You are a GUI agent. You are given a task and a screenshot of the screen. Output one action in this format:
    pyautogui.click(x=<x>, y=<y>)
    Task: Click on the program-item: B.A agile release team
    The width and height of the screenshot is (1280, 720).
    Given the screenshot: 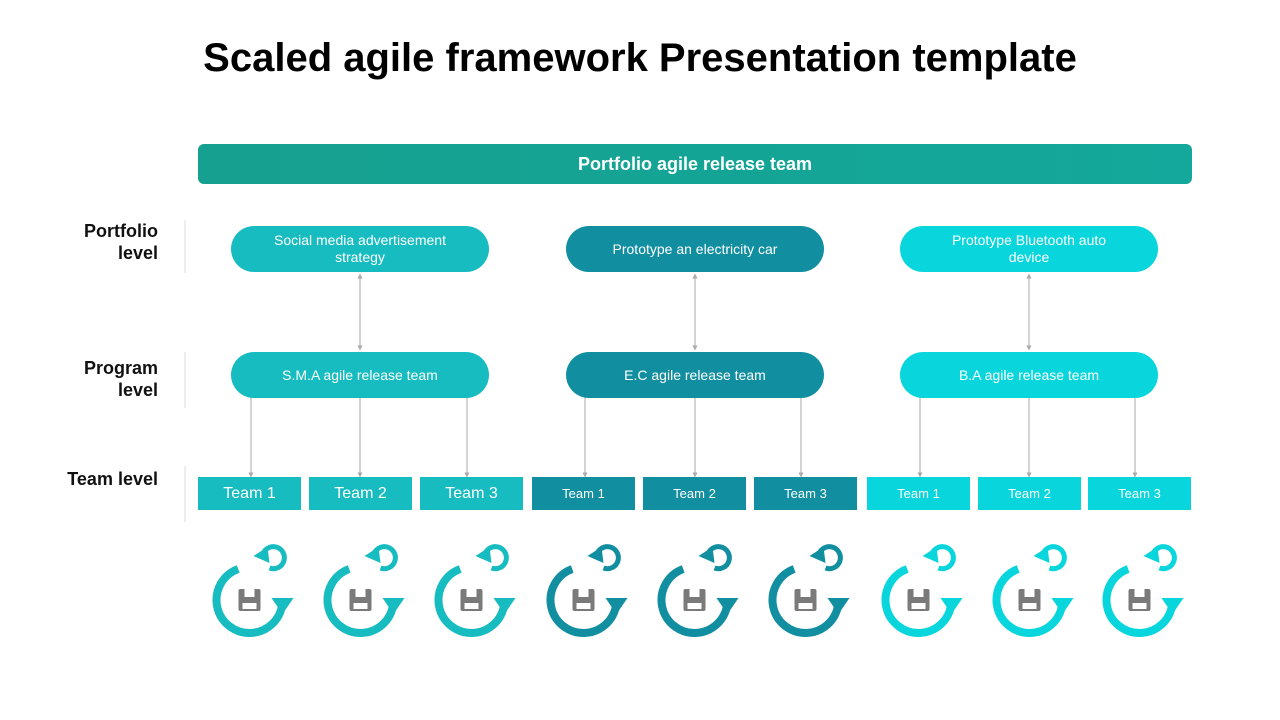 What is the action you would take?
    pyautogui.click(x=1029, y=375)
    